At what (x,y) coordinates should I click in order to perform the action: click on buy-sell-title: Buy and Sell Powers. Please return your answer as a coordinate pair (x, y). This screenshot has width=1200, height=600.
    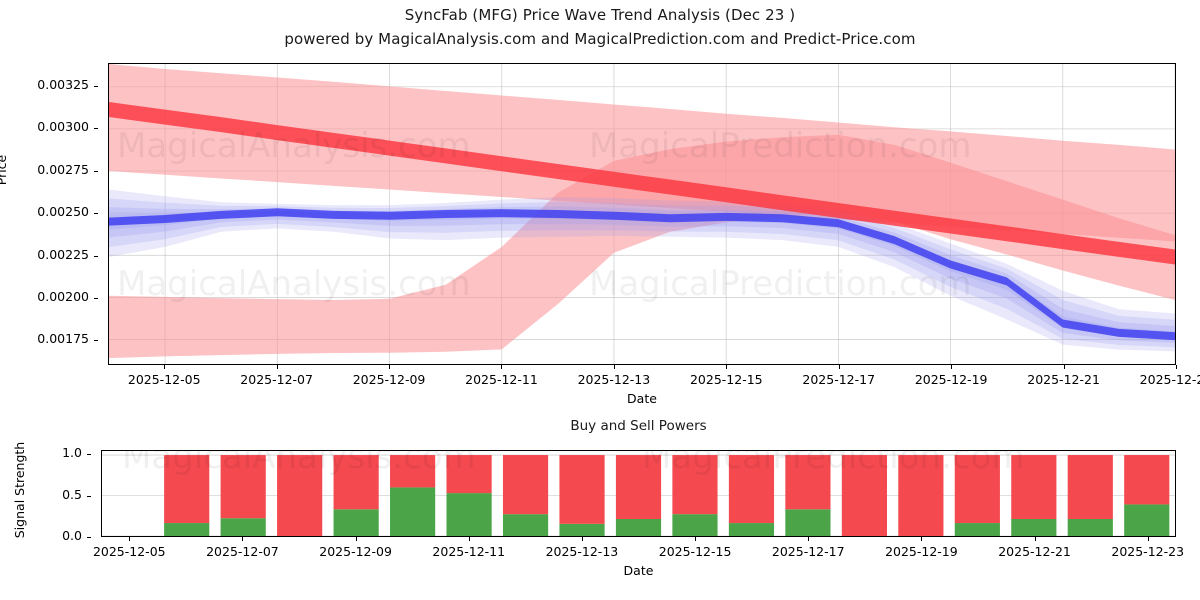
    Looking at the image, I should click on (638, 426).